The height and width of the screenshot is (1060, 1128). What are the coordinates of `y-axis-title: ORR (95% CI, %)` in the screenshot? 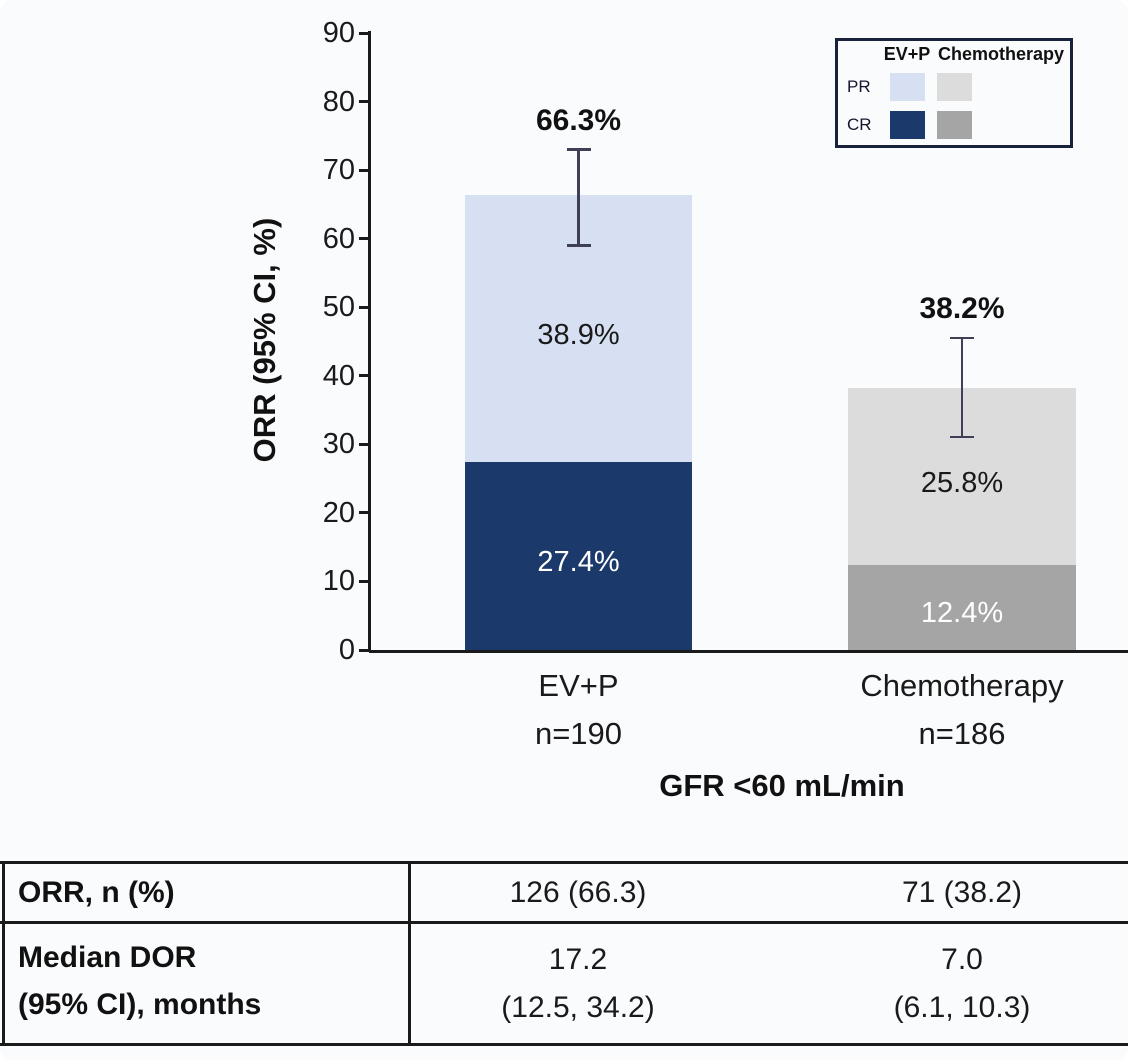 It's located at (264, 340).